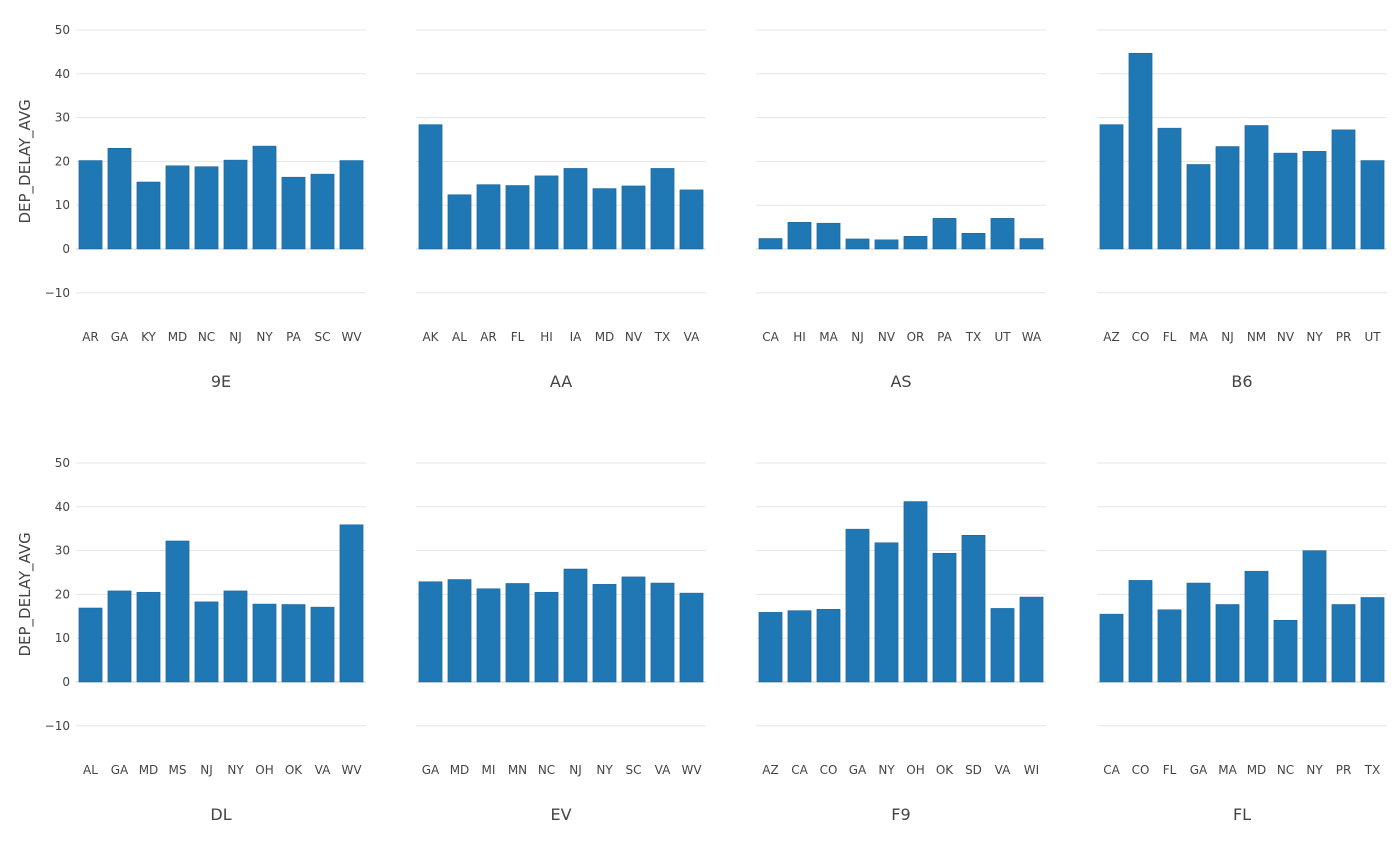 This screenshot has height=846, width=1400. Describe the element at coordinates (945, 770) in the screenshot. I see `x-tick-label: OK` at that location.